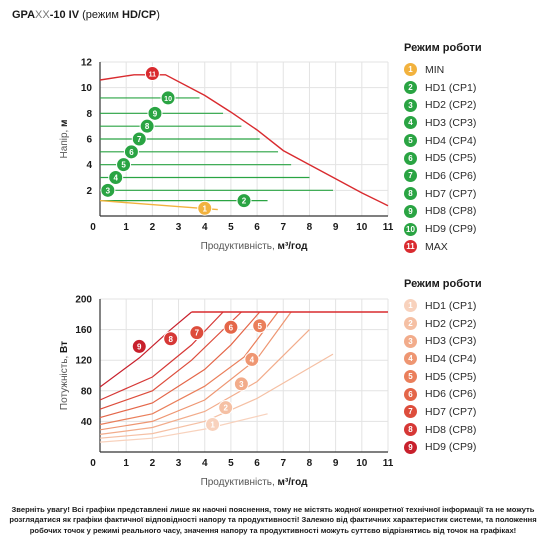 The height and width of the screenshot is (545, 545). Describe the element at coordinates (451, 140) in the screenshot. I see `legend-head-label: HD4 (CP4)` at that location.